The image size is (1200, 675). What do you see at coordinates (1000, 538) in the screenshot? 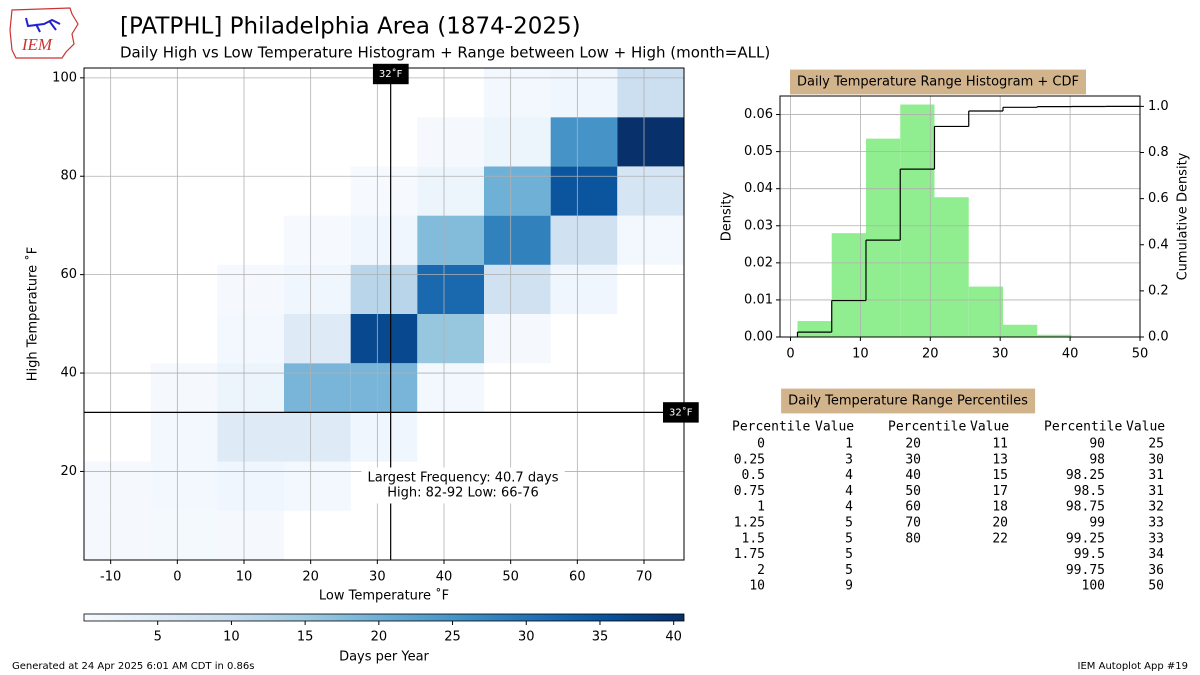
I see `table-cell: 22` at bounding box center [1000, 538].